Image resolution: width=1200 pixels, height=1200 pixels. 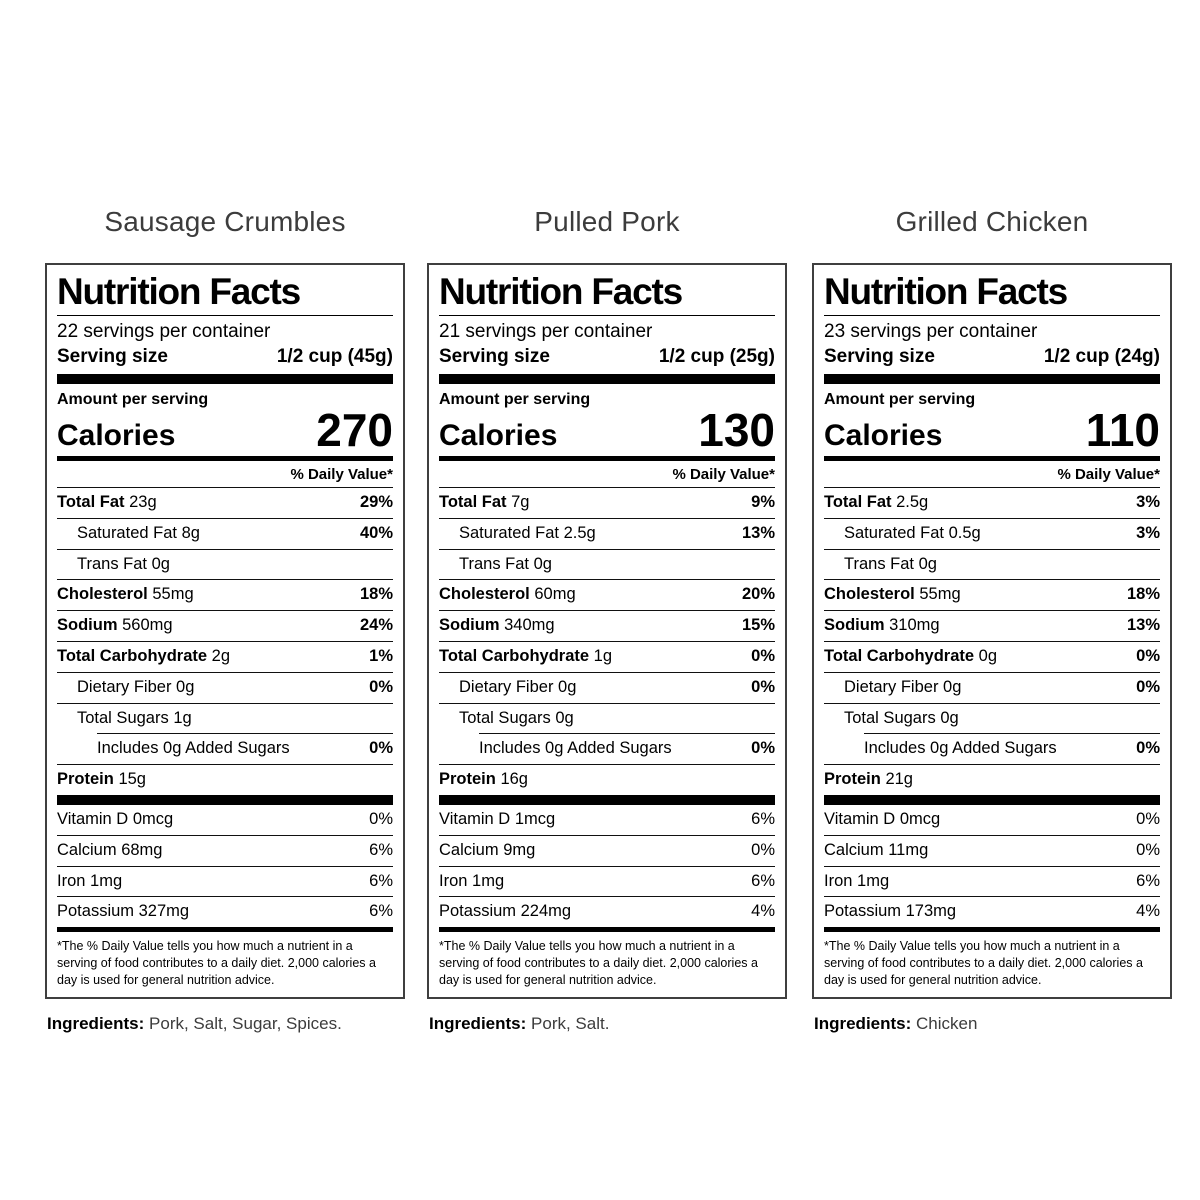 I want to click on nutrient-name-amount: Potassium 327mg, so click(x=123, y=912).